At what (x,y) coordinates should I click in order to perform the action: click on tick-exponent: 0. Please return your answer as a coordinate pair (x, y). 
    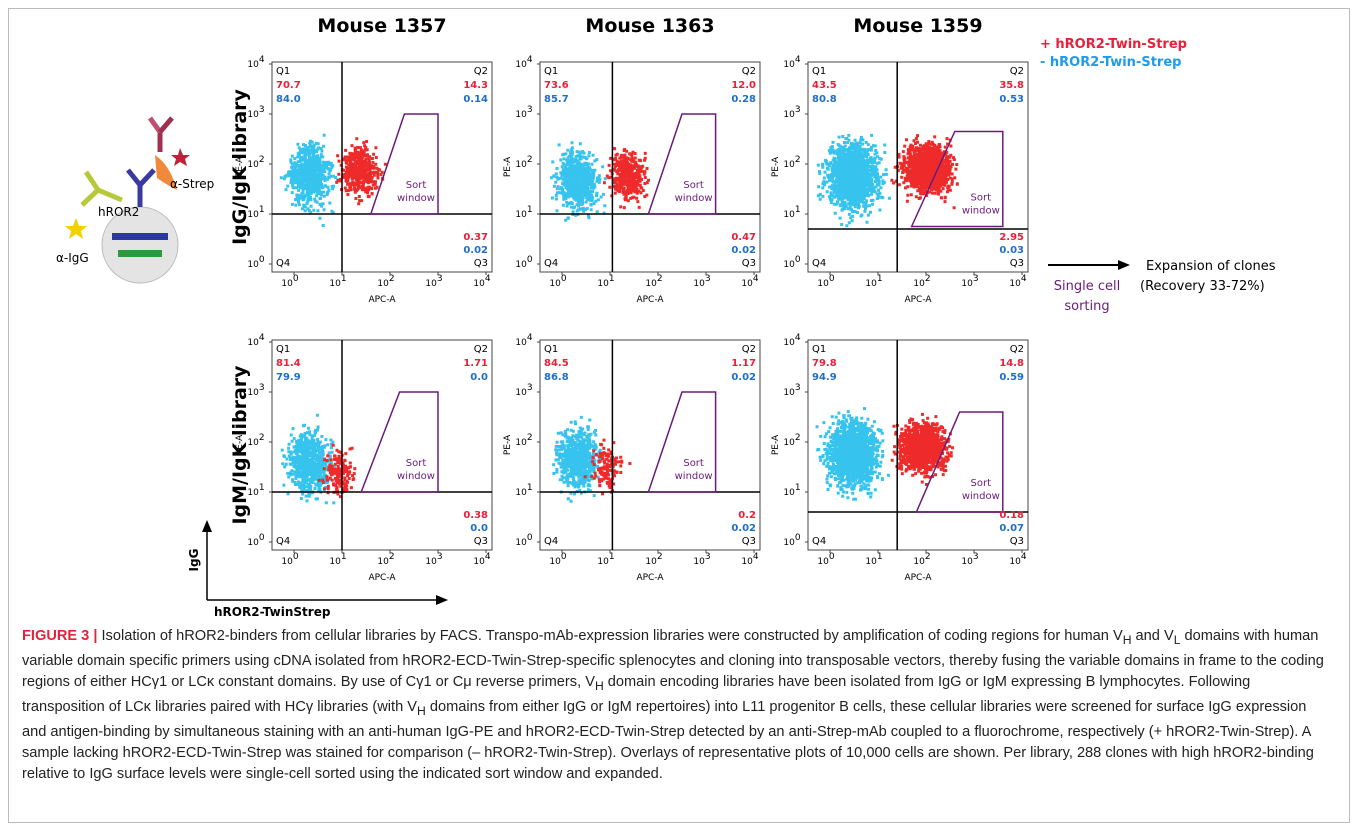
    Looking at the image, I should click on (530, 260).